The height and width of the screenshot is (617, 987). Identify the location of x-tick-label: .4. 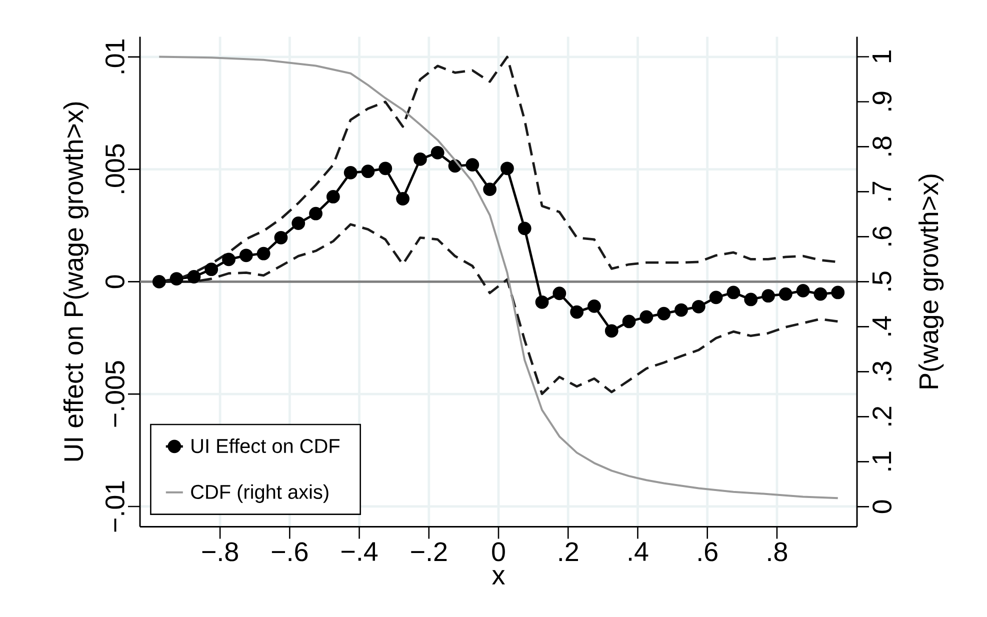
(638, 551).